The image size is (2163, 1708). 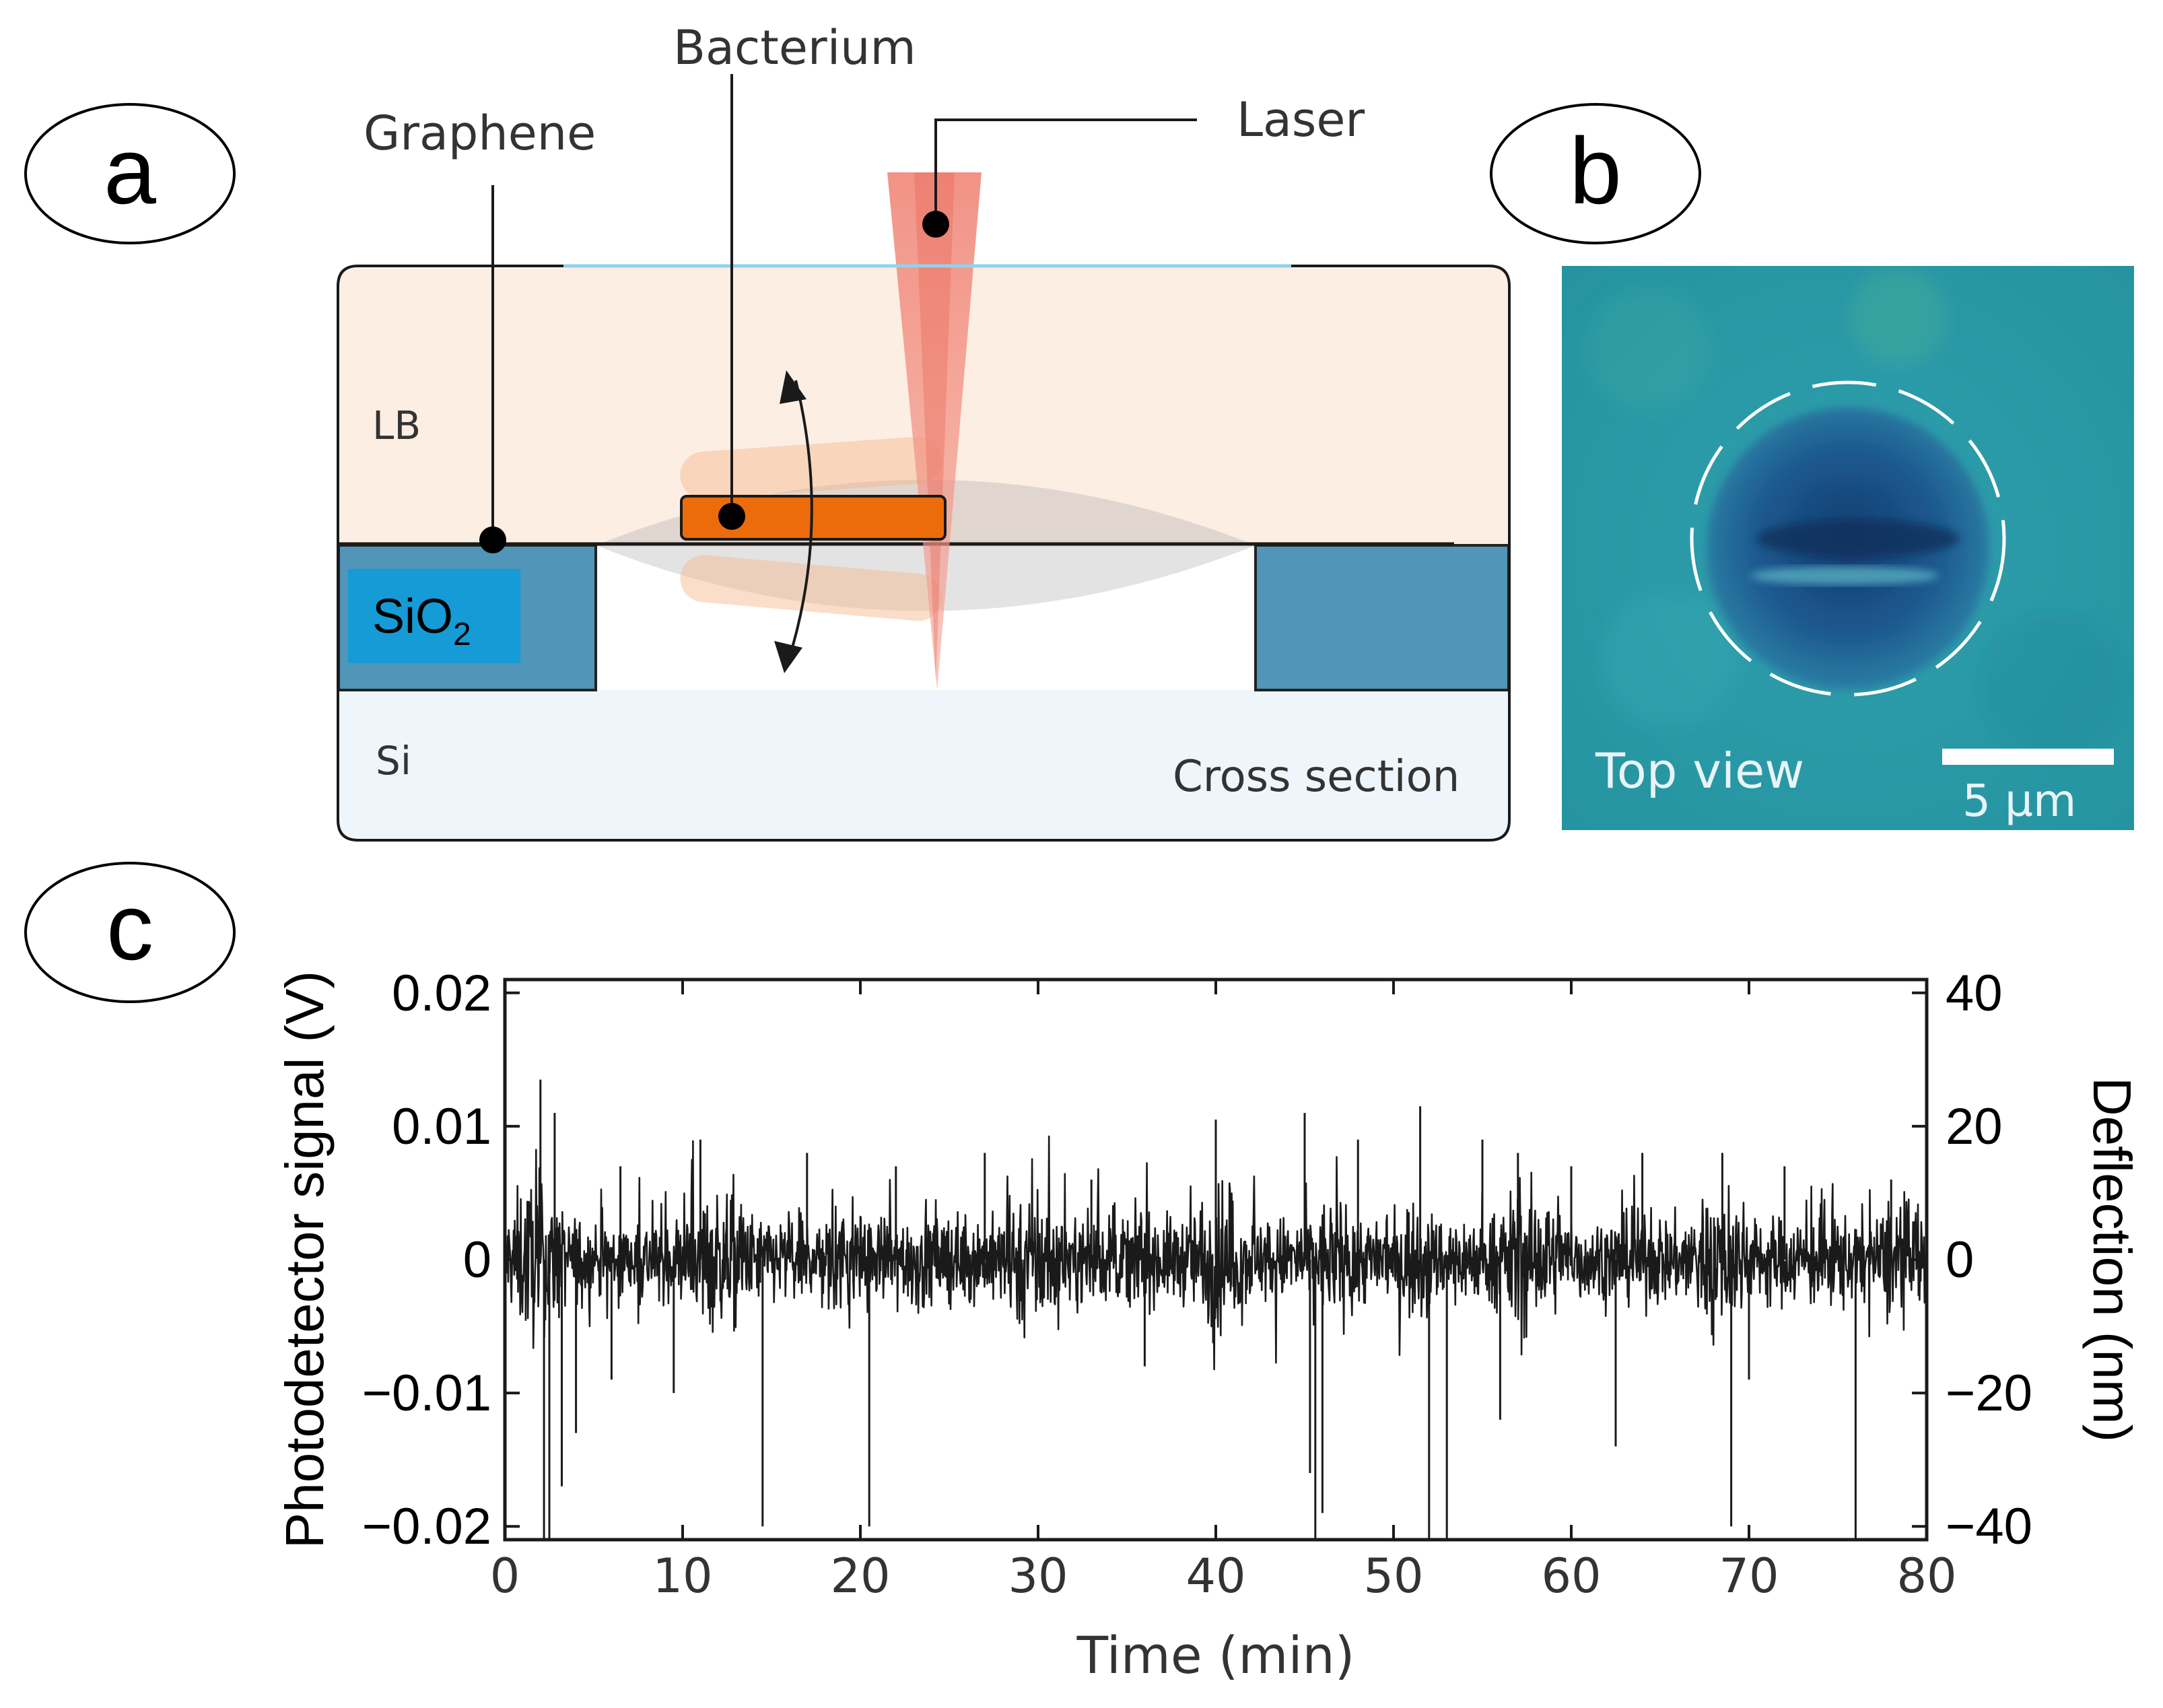 What do you see at coordinates (1571, 1576) in the screenshot?
I see `x-tick-label: 60` at bounding box center [1571, 1576].